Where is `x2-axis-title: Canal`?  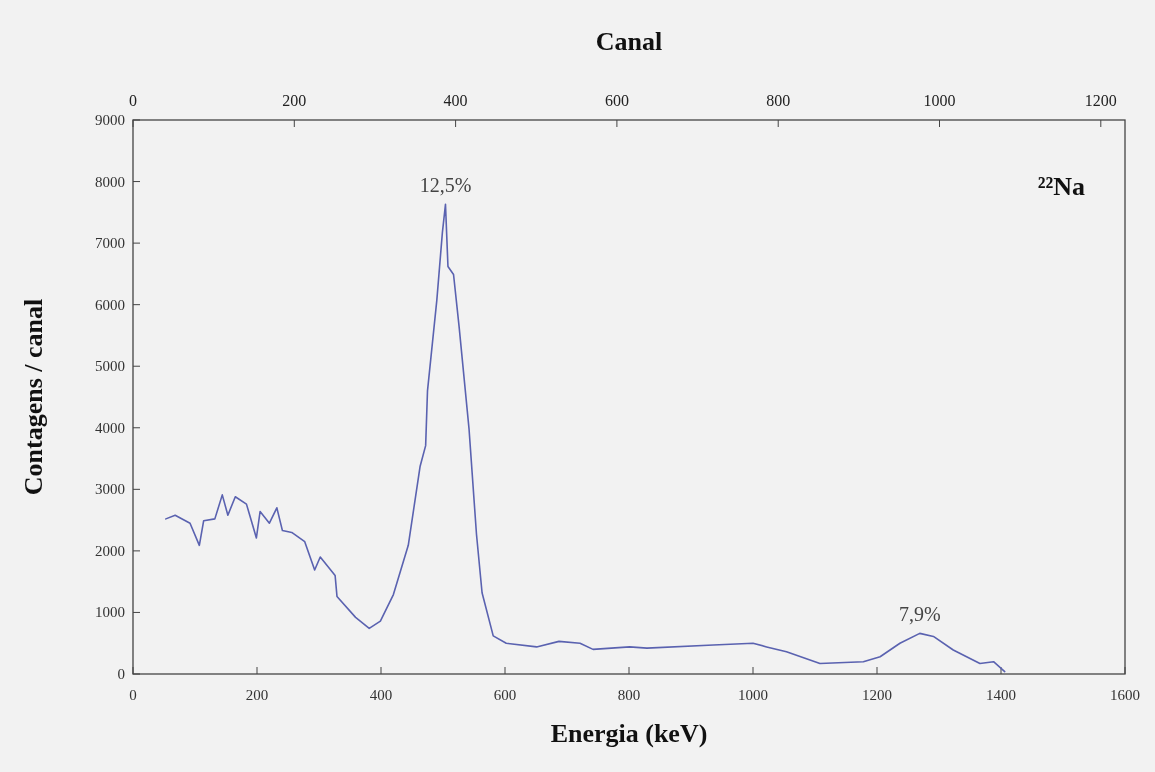 x2-axis-title: Canal is located at coordinates (629, 41).